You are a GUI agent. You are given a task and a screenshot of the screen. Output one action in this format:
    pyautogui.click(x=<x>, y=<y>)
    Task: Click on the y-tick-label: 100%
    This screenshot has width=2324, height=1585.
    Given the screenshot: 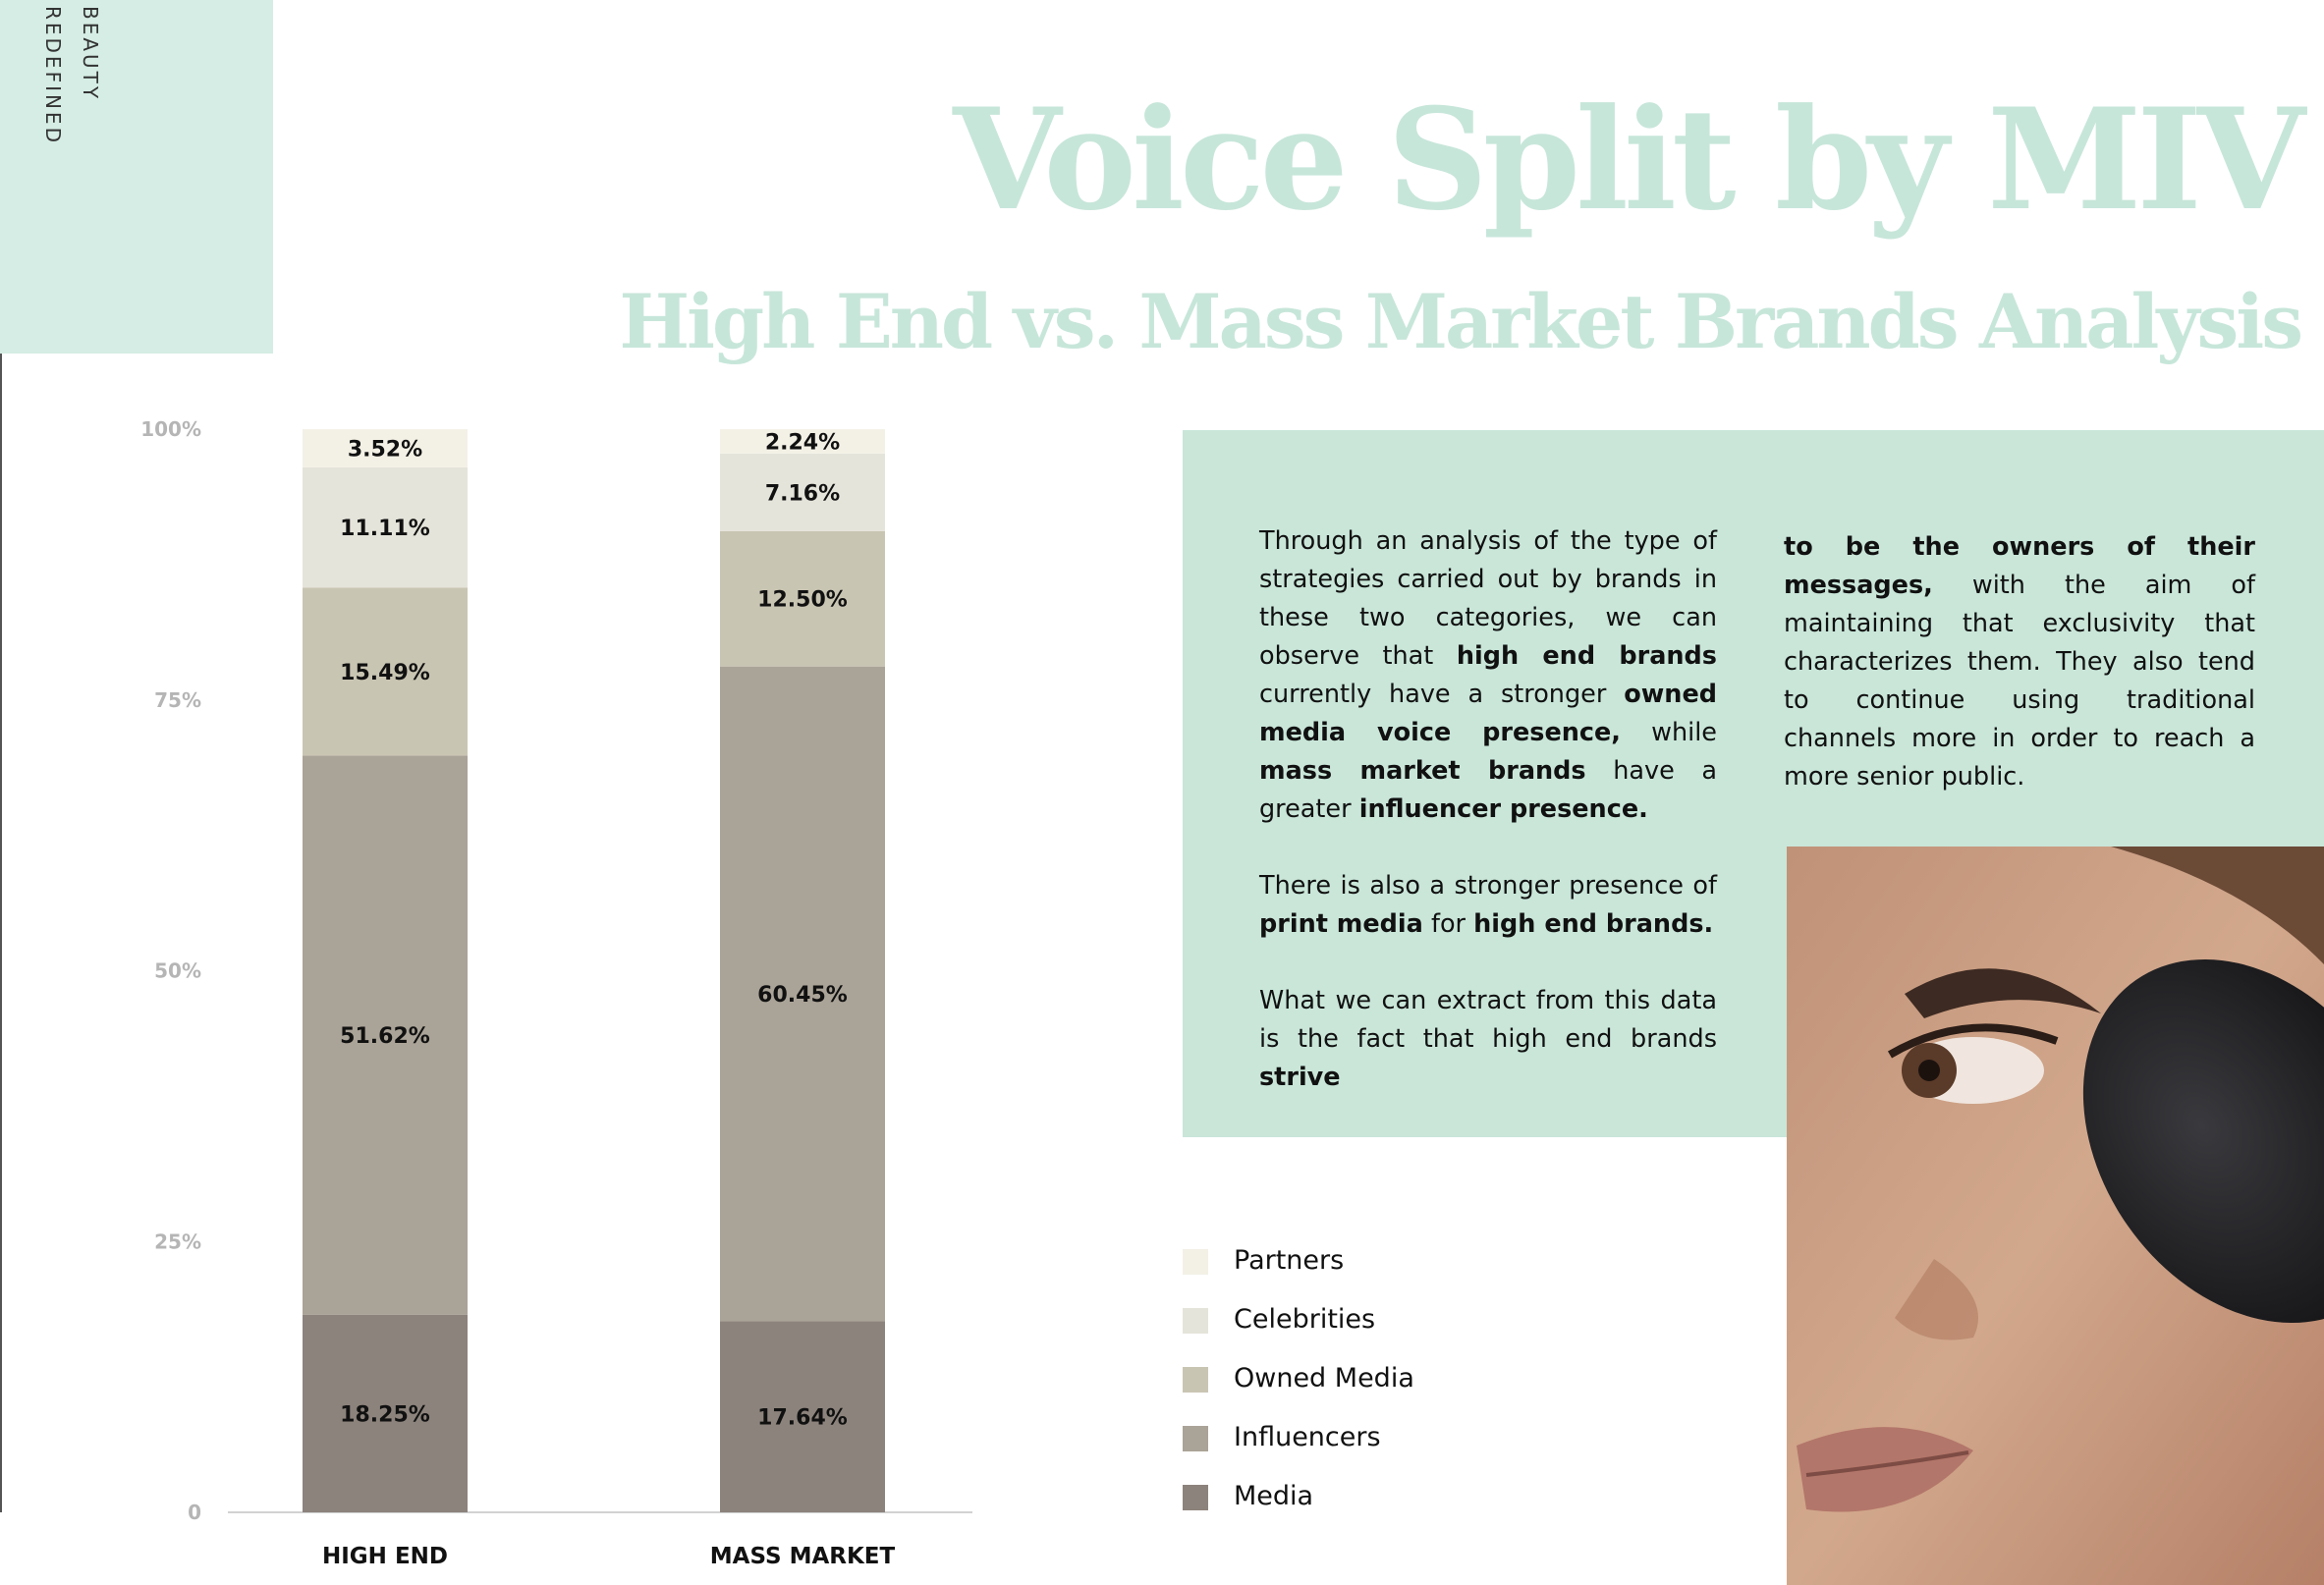 What is the action you would take?
    pyautogui.click(x=170, y=429)
    